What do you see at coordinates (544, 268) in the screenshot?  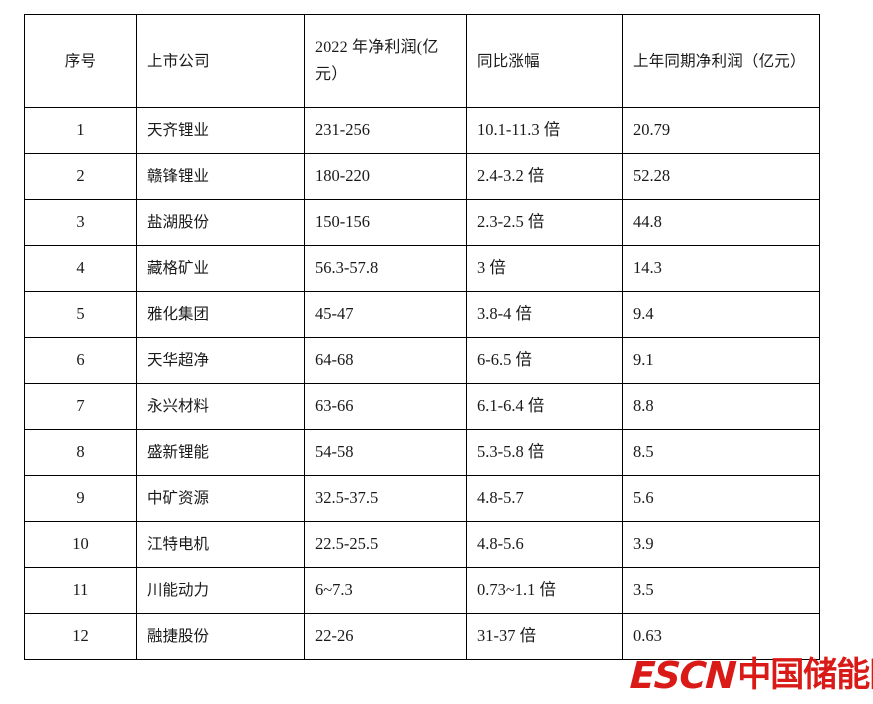 I see `cell-yoy: 3 倍` at bounding box center [544, 268].